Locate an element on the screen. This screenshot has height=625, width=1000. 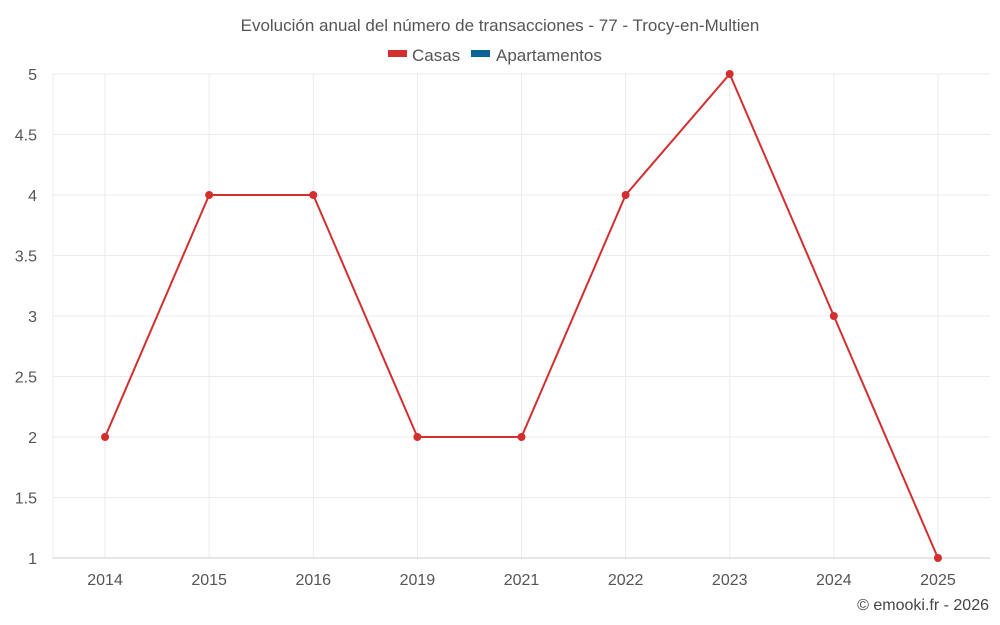
legend-item-casas: Casas is located at coordinates (424, 55).